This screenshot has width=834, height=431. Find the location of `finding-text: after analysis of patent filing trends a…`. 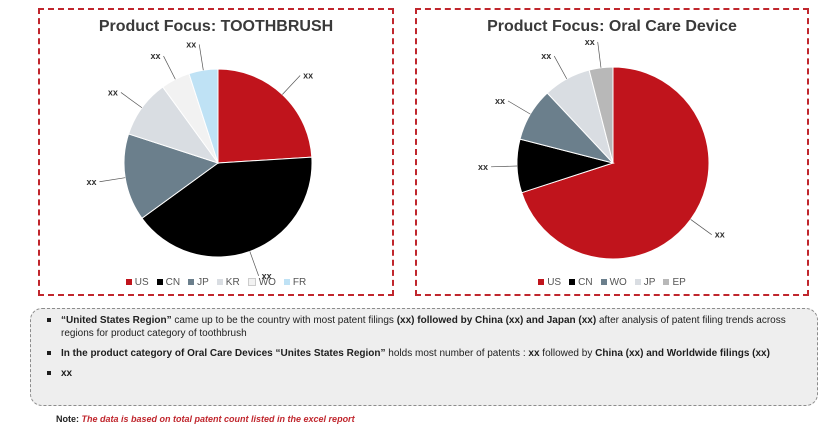

finding-text: after analysis of patent filing trends a… is located at coordinates (423, 327).